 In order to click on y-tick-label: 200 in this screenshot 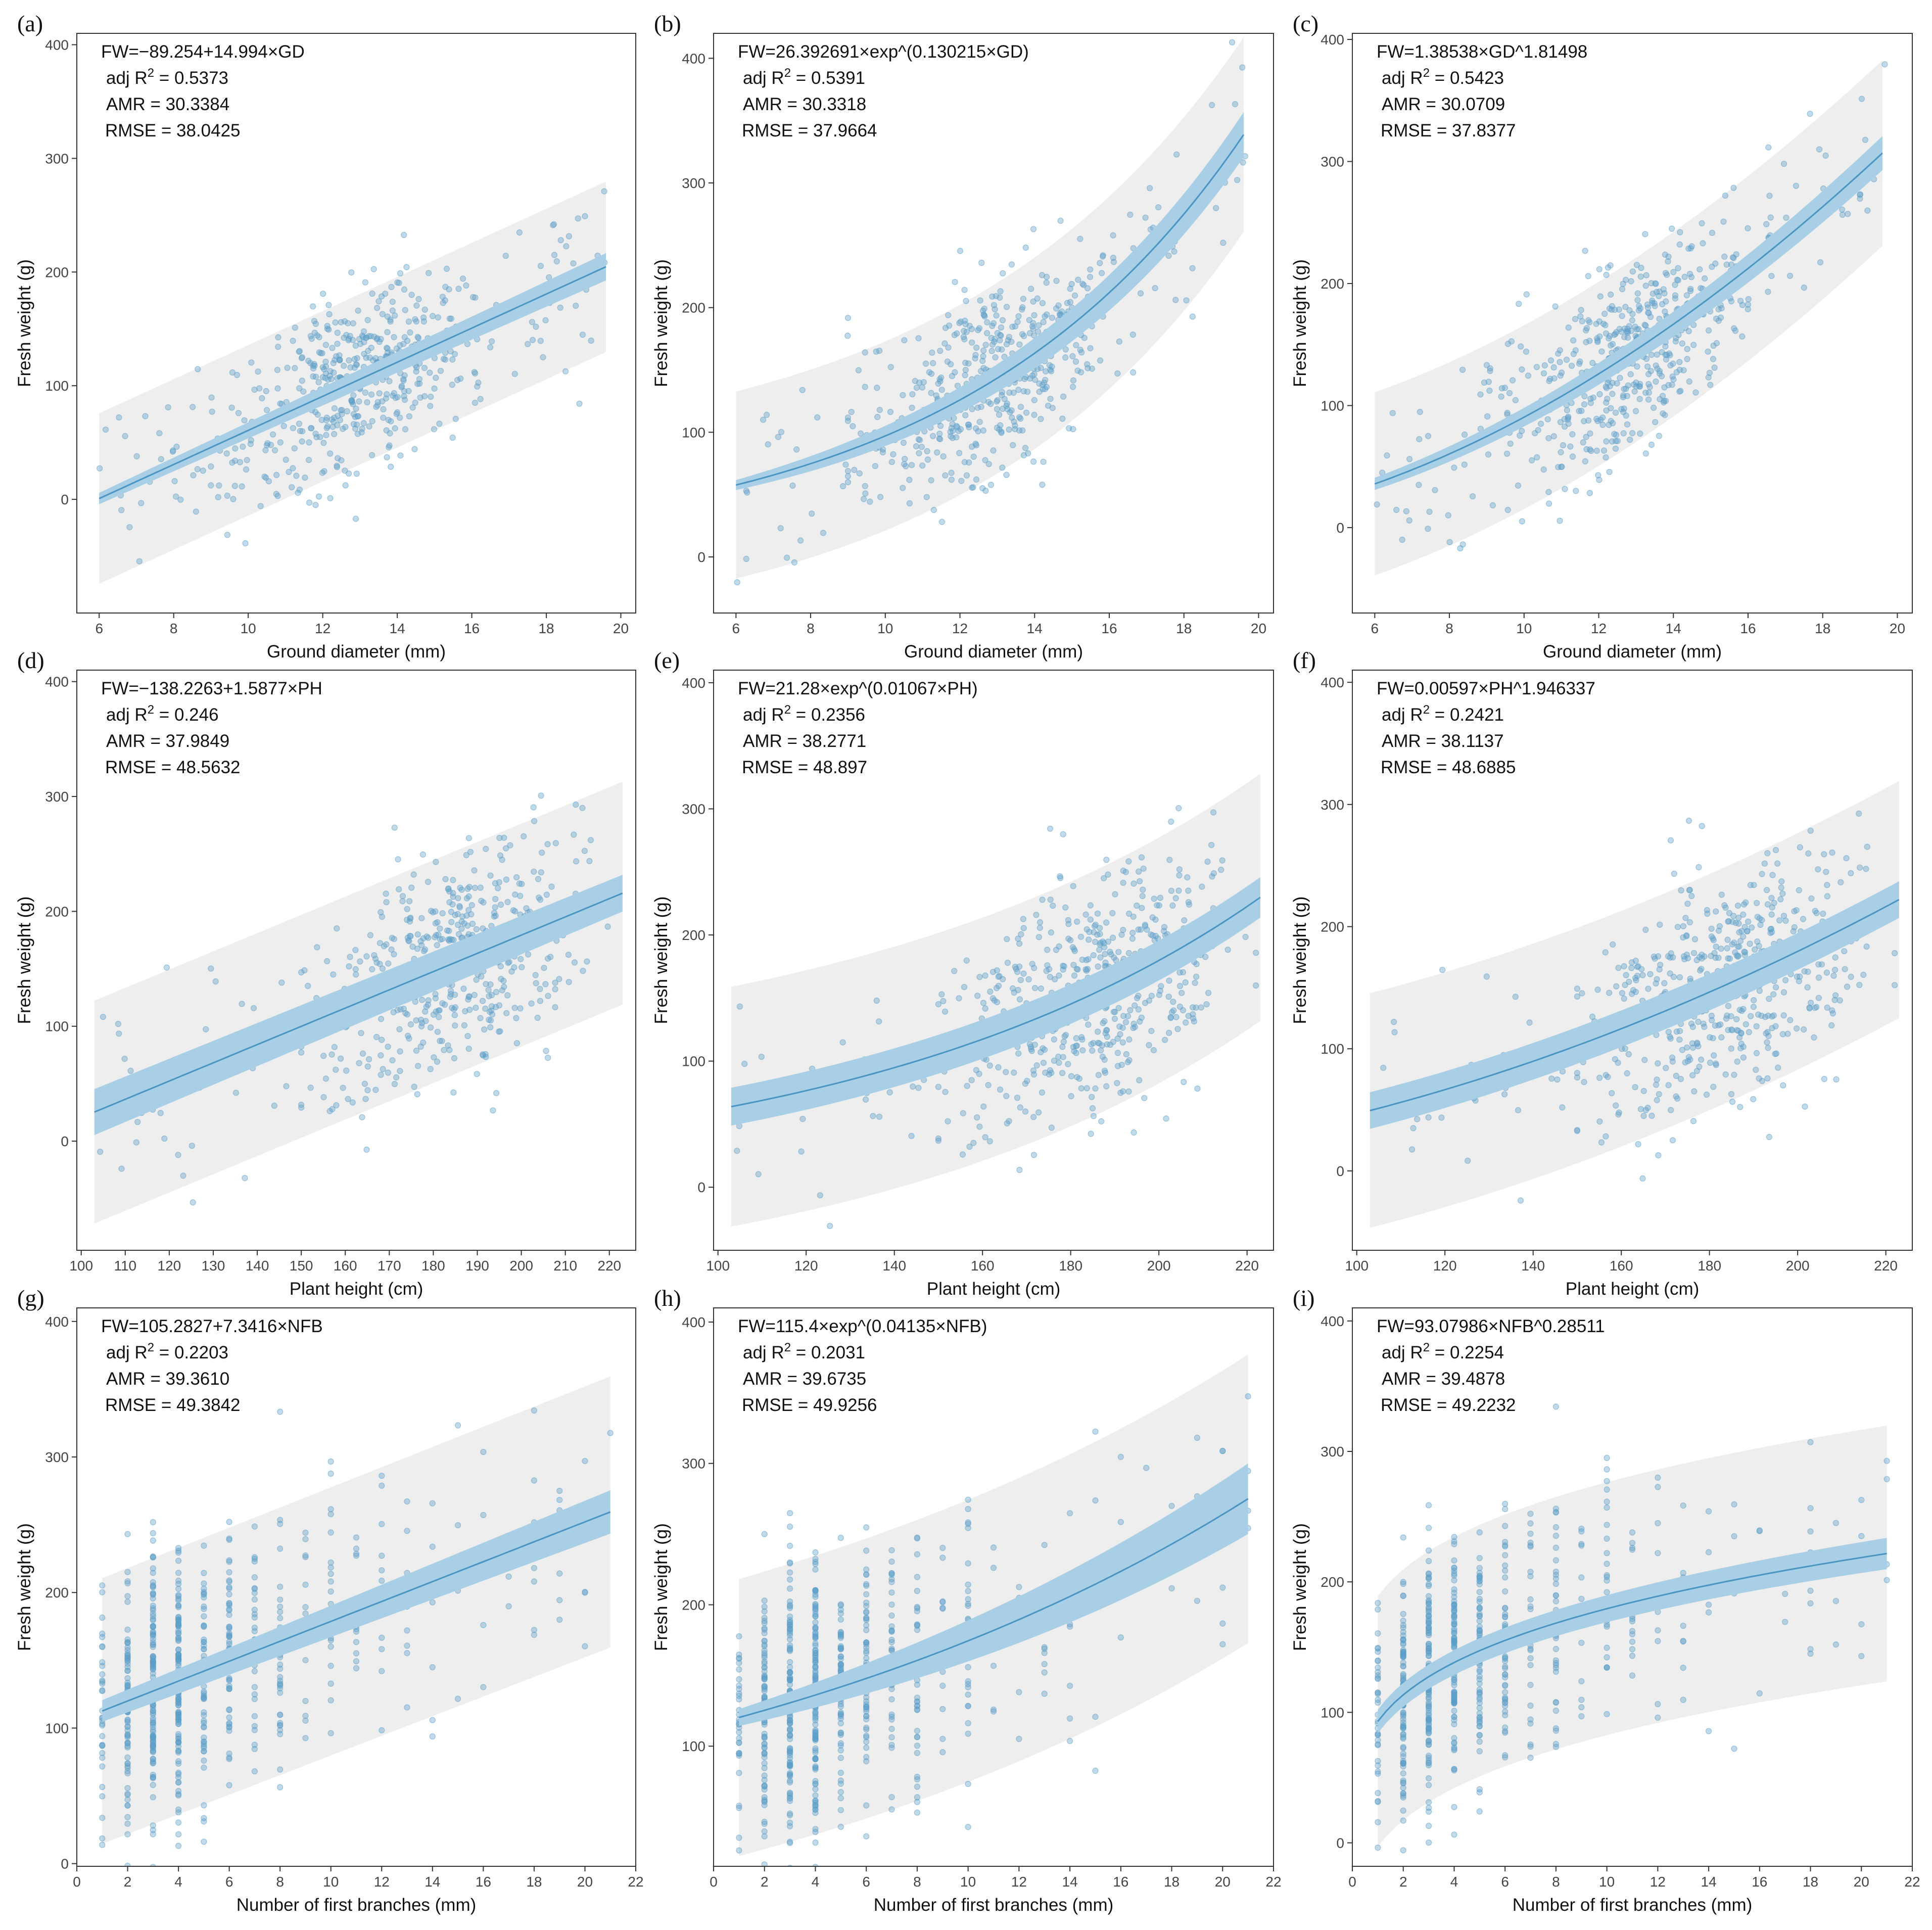, I will do `click(693, 935)`.